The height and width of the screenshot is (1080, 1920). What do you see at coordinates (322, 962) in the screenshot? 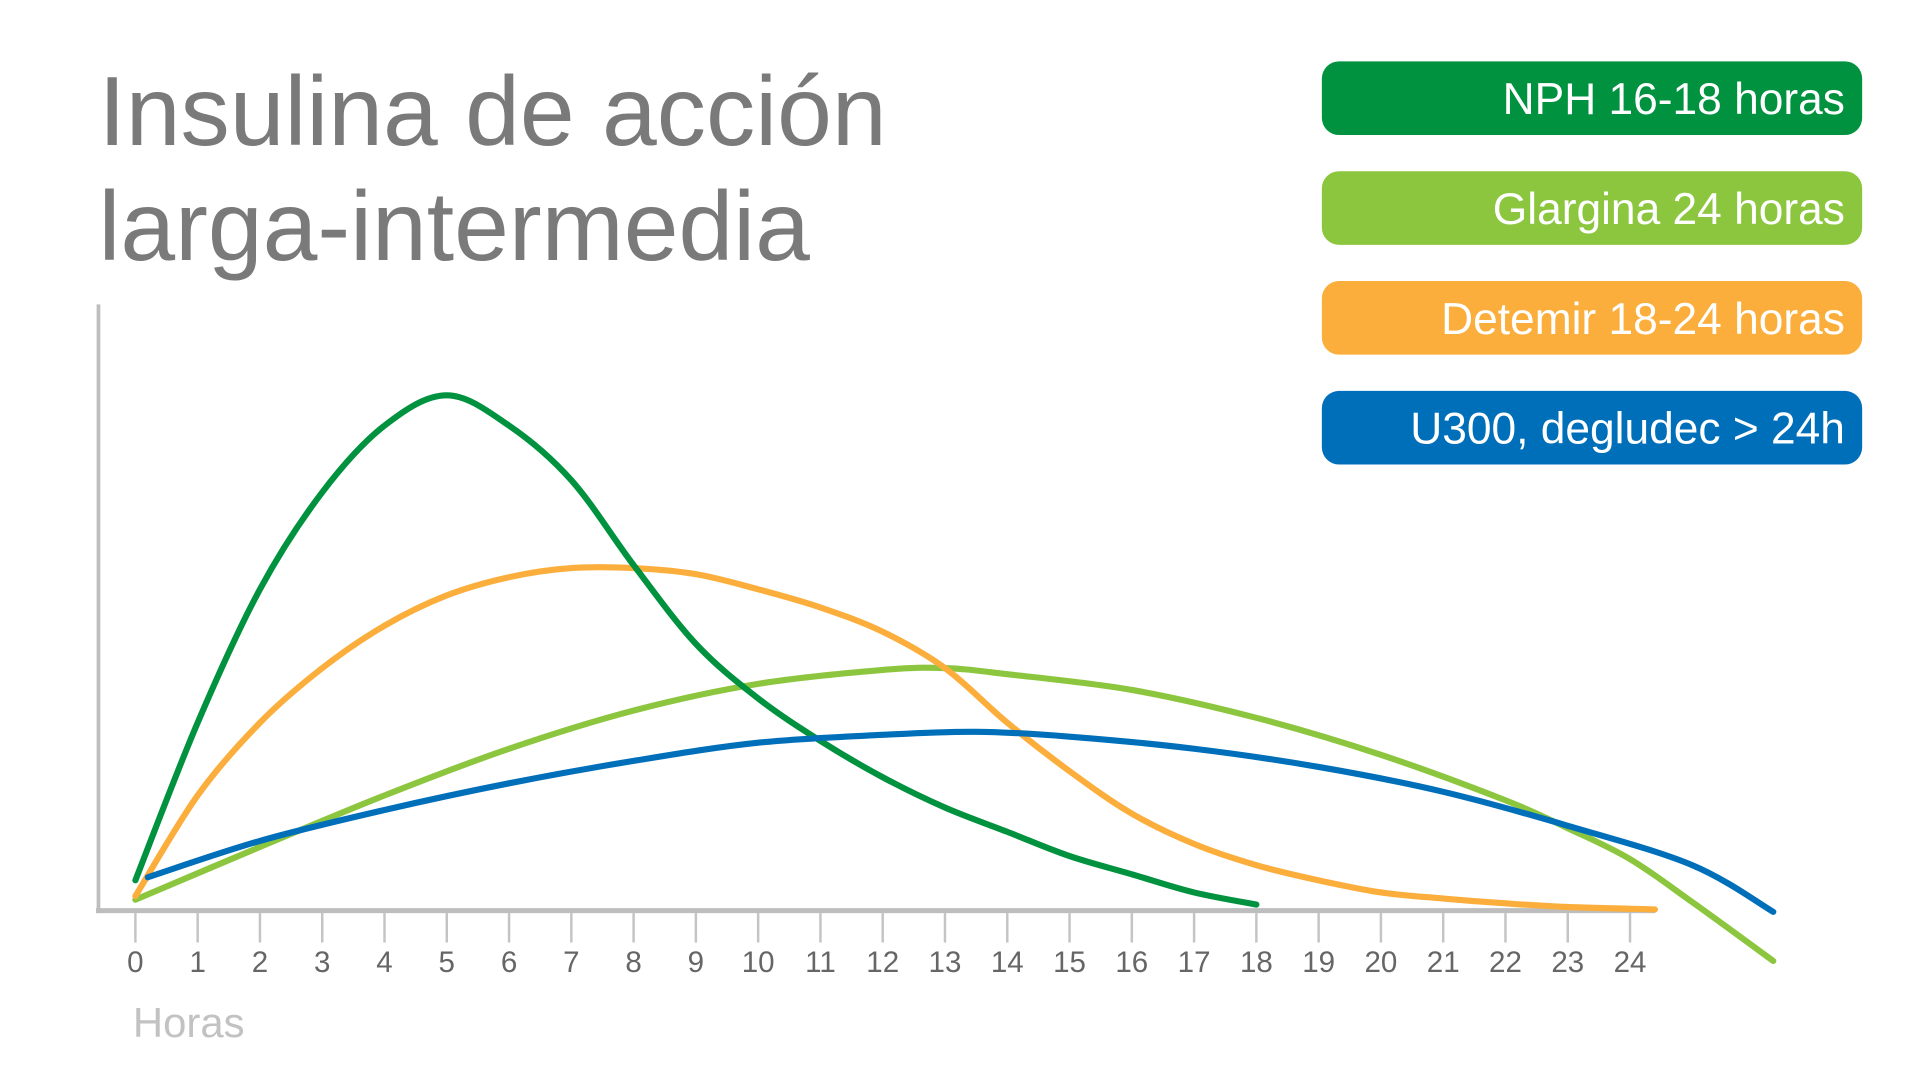
I see `x-tick-label: 3` at bounding box center [322, 962].